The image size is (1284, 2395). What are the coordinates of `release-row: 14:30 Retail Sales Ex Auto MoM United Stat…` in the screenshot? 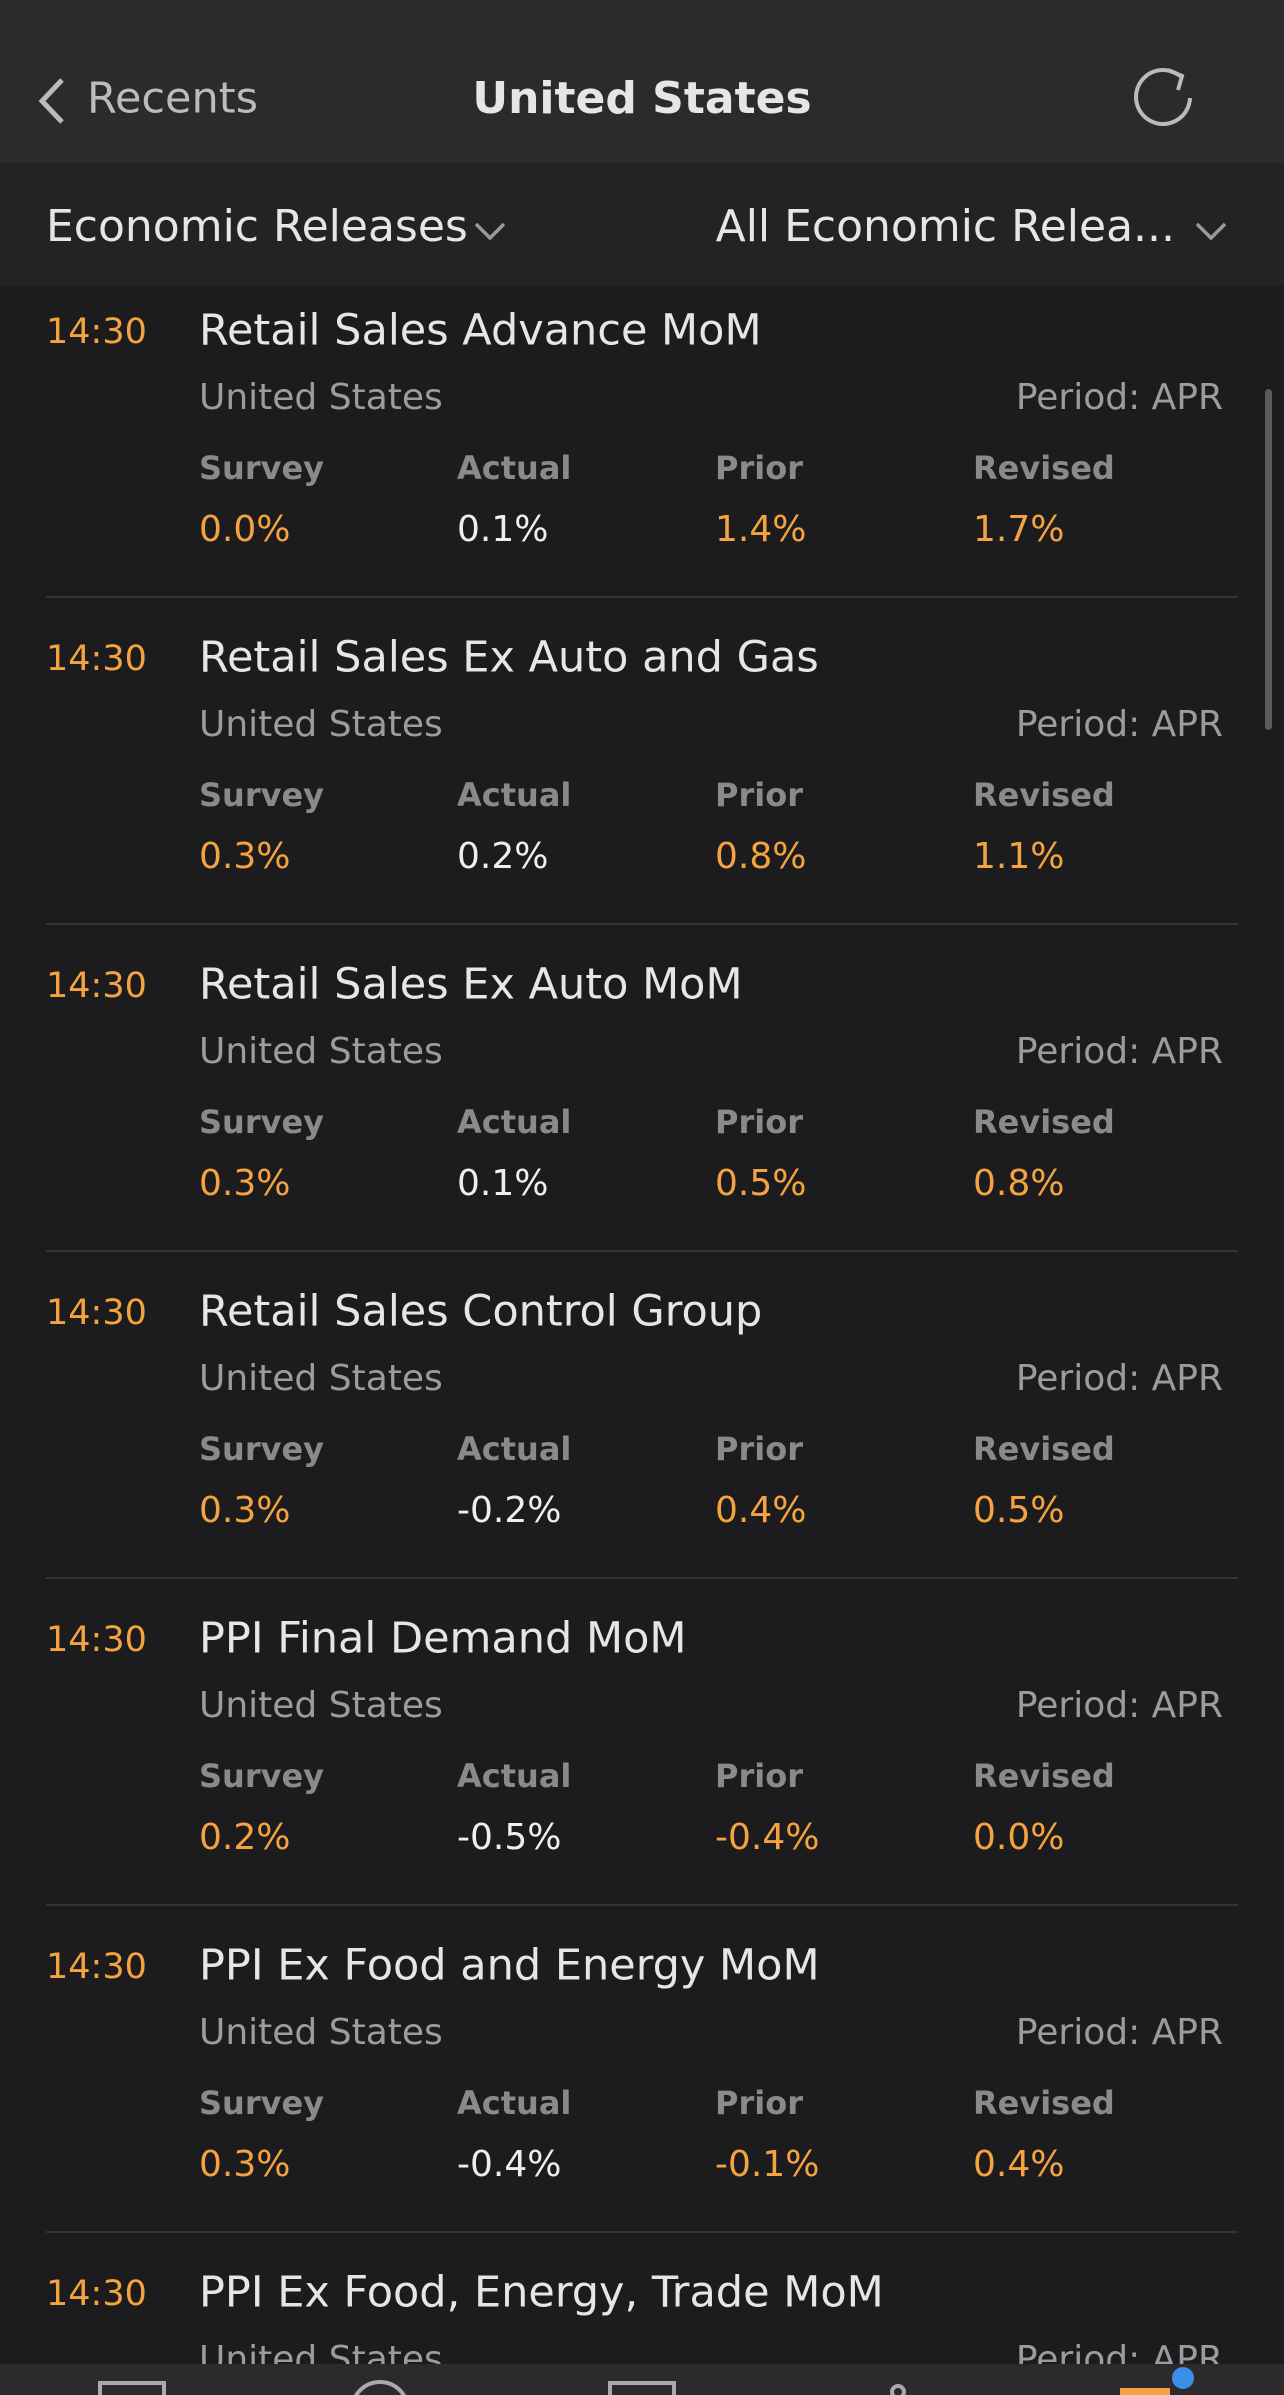 It's located at (642, 1106).